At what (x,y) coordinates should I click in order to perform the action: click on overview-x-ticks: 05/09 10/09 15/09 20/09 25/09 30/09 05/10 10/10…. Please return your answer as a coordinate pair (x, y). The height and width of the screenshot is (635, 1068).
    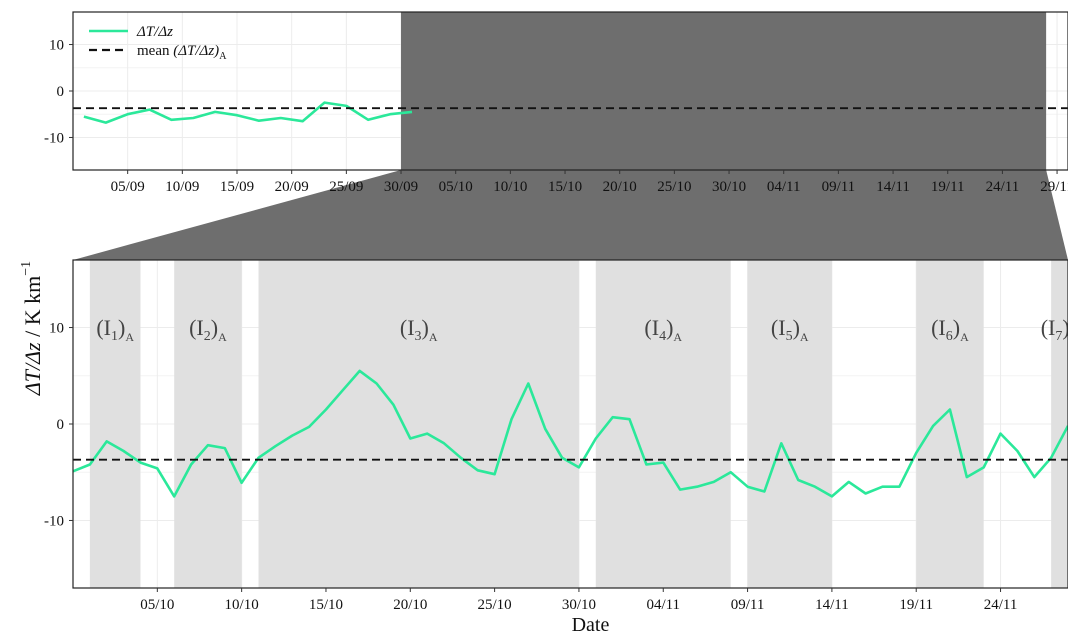
    Looking at the image, I should click on (589, 182).